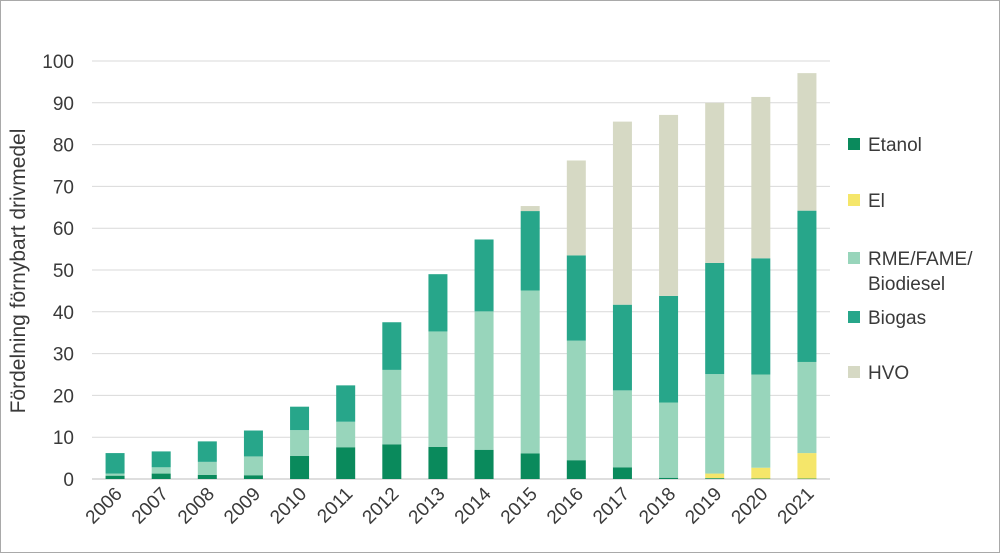 The height and width of the screenshot is (553, 1000). Describe the element at coordinates (438, 389) in the screenshot. I see `bar-segment-rme-fame-biodiesel-2013` at that location.